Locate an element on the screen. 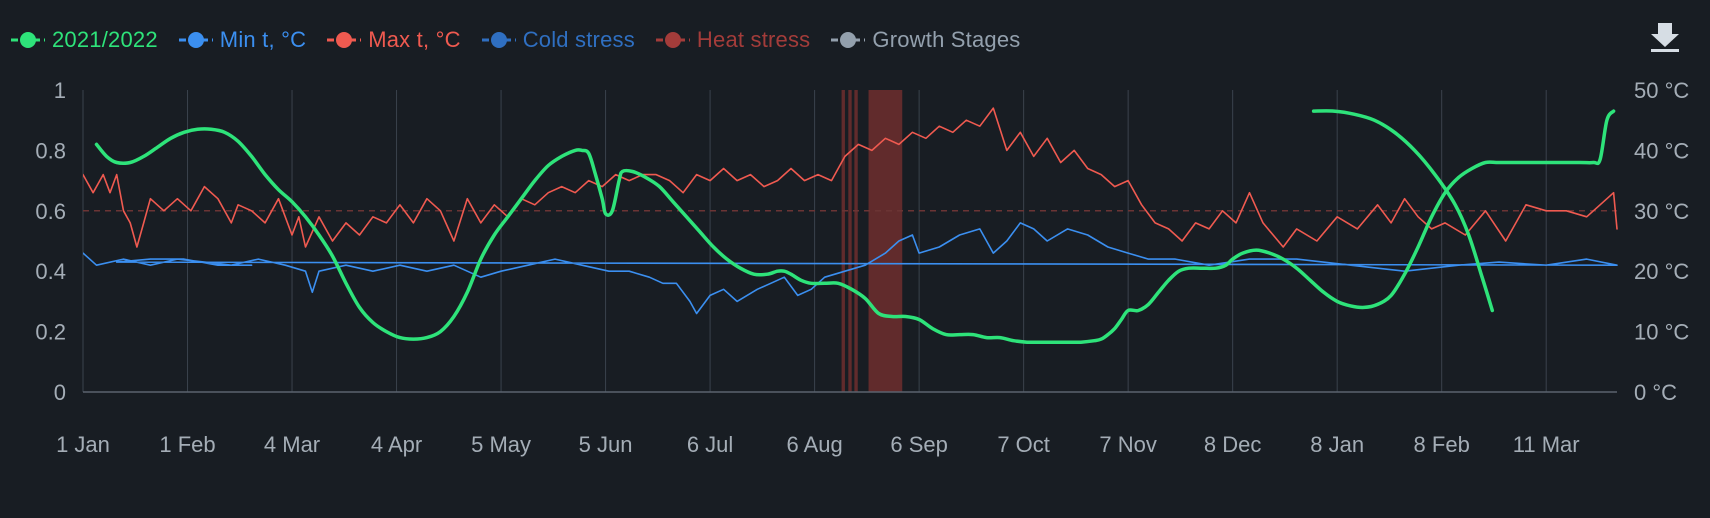  legend-label: Min t, °C is located at coordinates (263, 39).